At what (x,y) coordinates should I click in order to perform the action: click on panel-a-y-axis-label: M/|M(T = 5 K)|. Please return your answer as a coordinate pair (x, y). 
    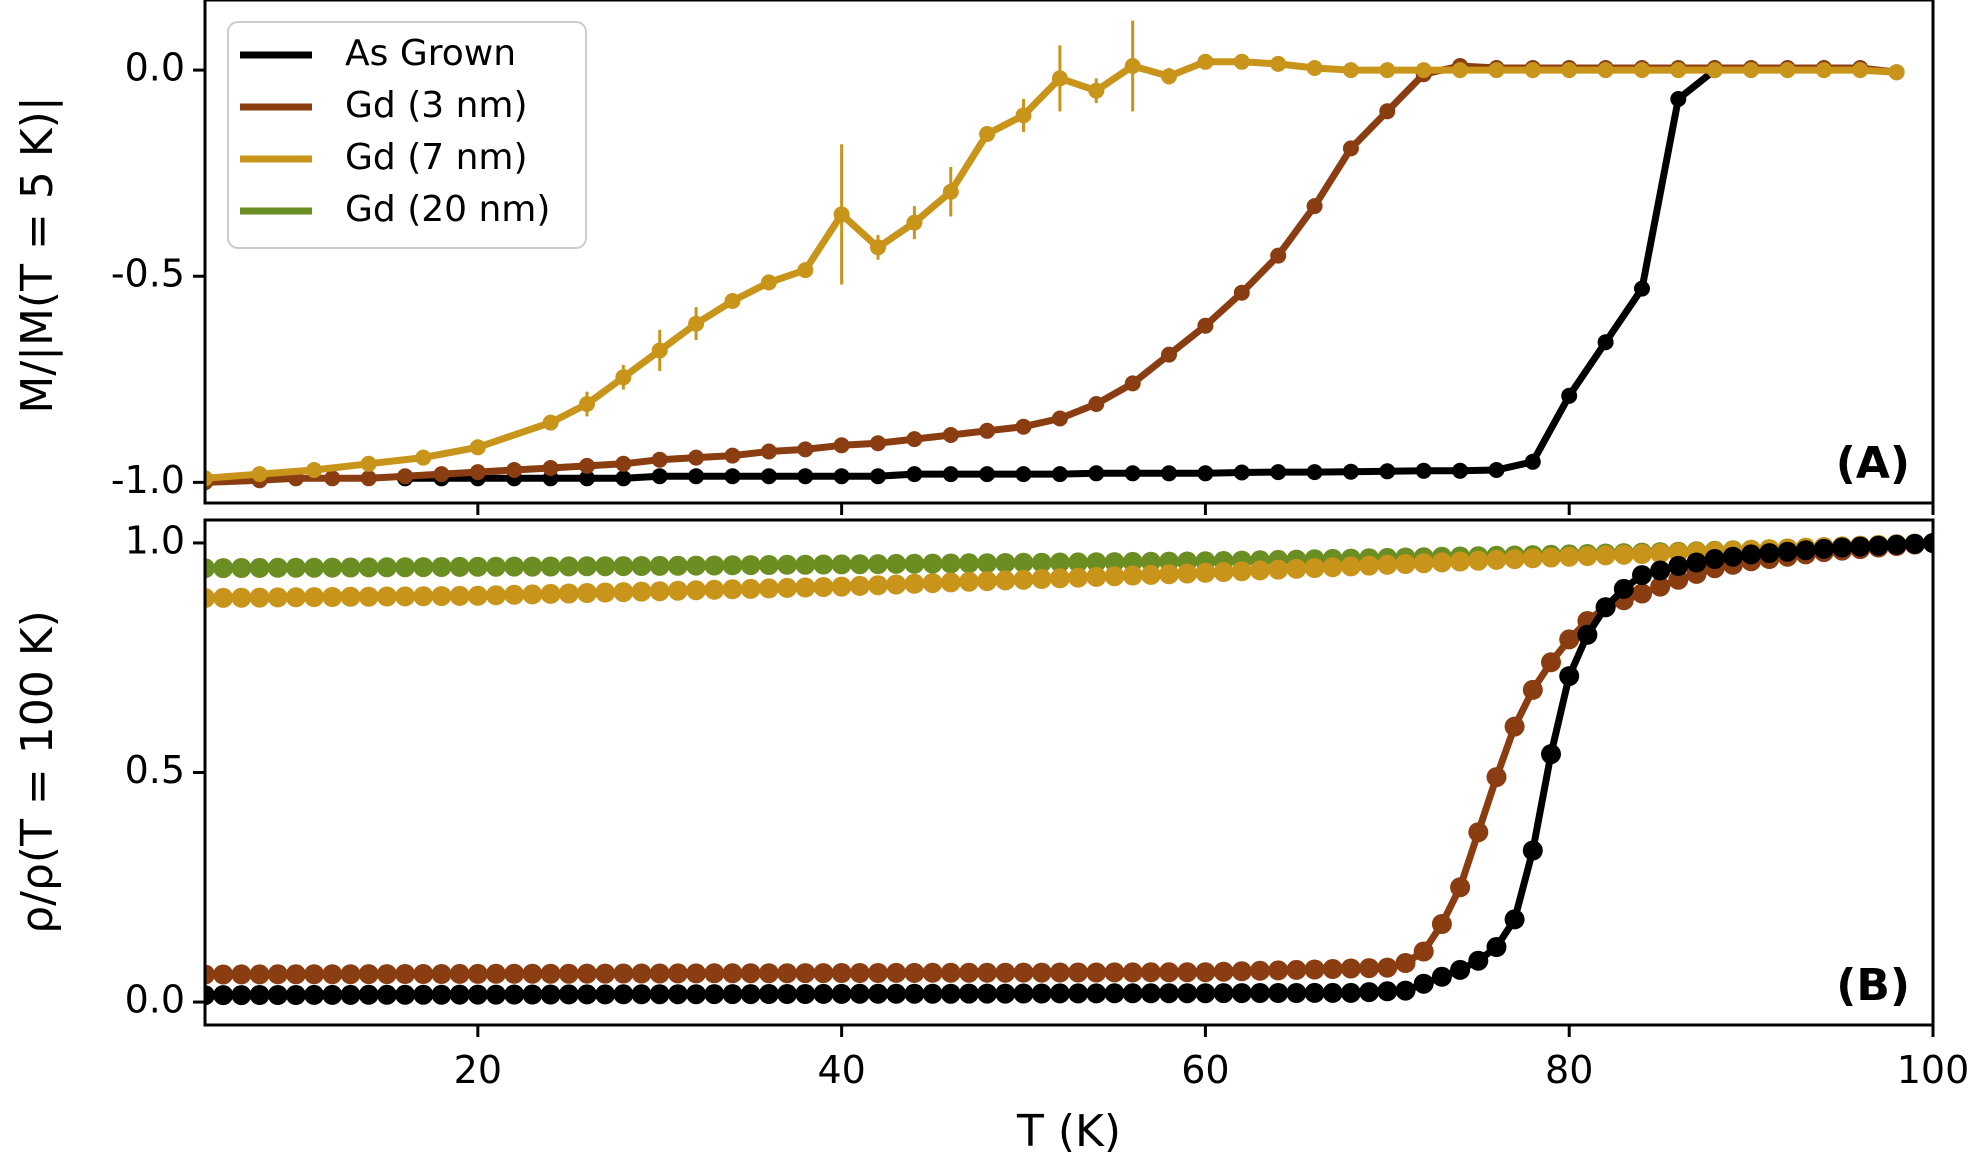
    Looking at the image, I should click on (37, 254).